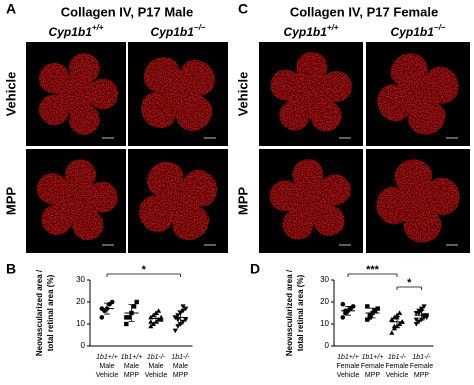 The image size is (474, 385). I want to click on panel-title: Collagen IV, P17 Female, so click(364, 11).